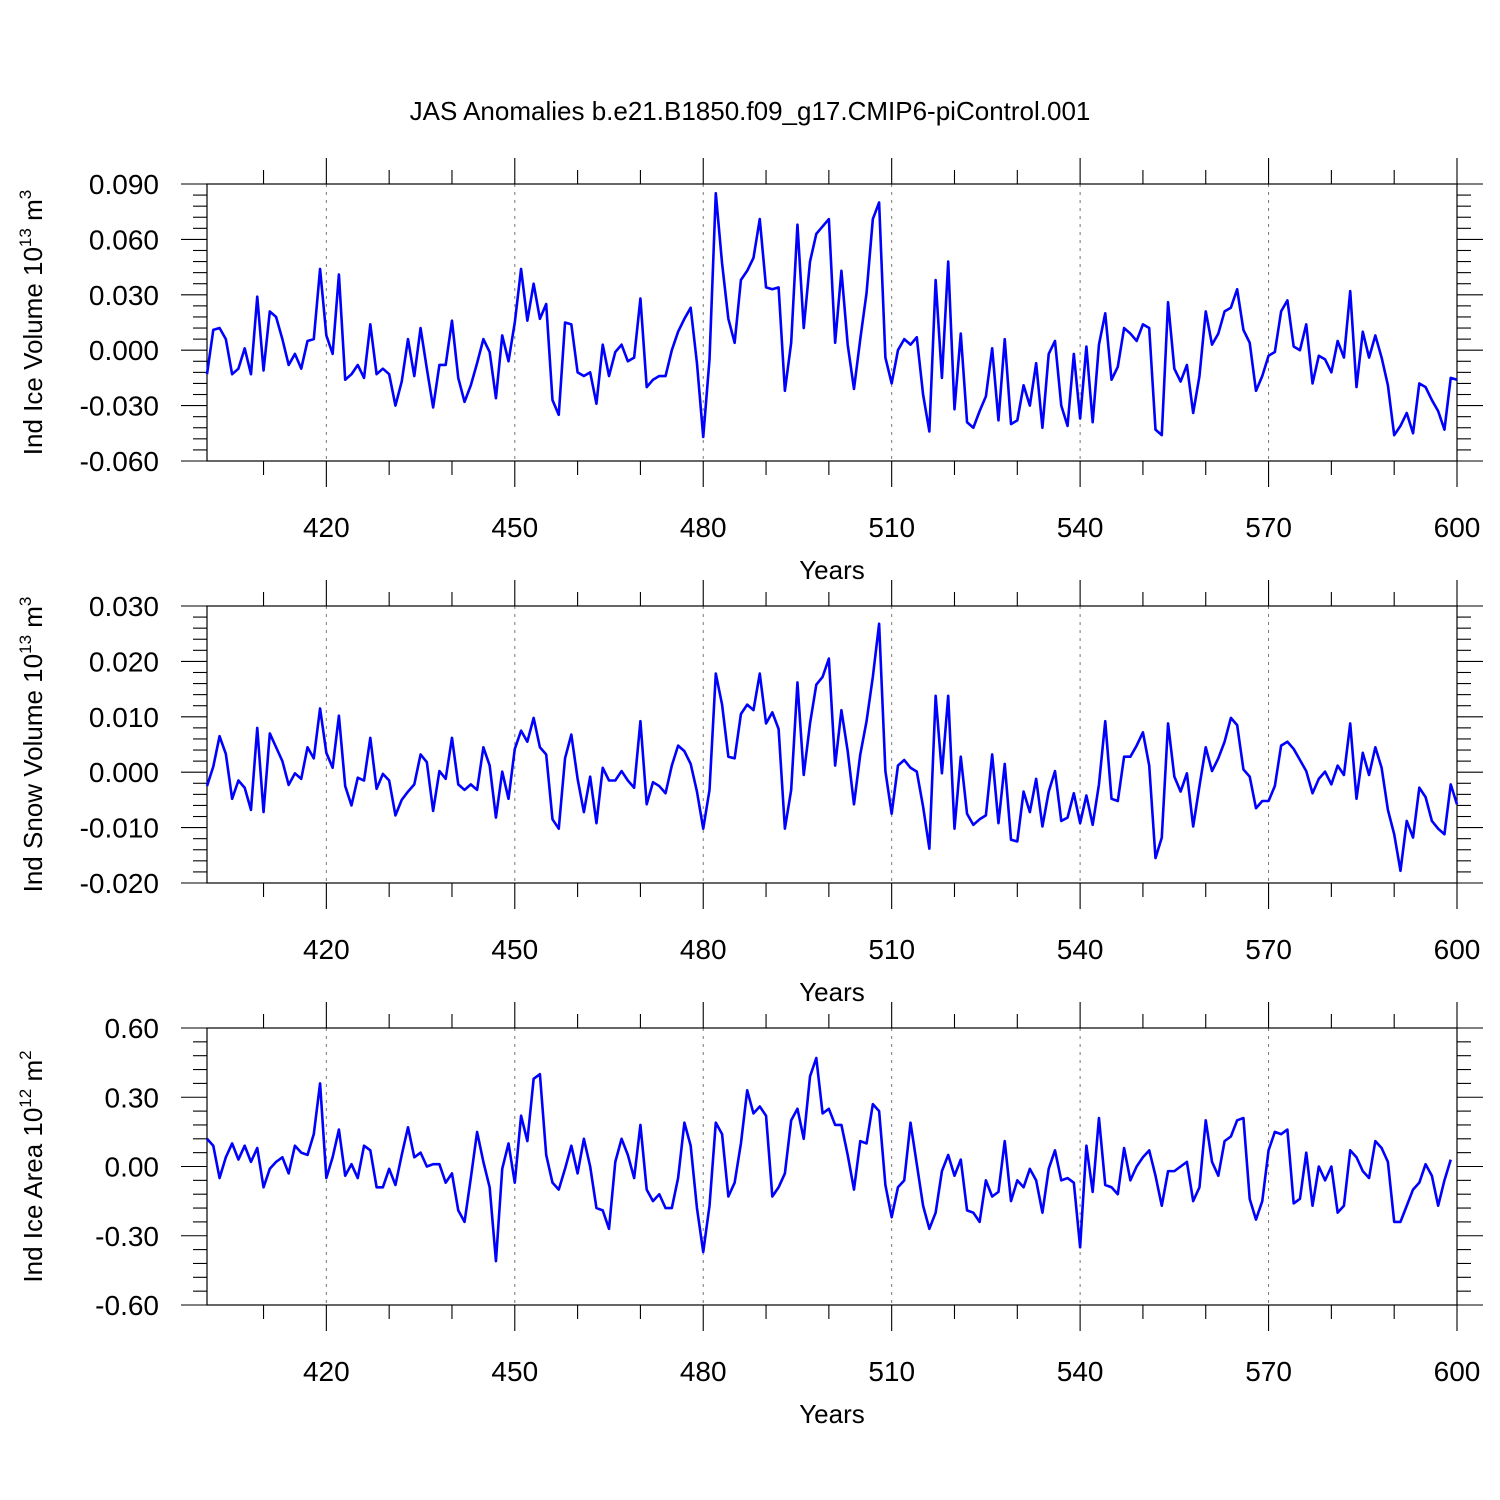 Image resolution: width=1500 pixels, height=1500 pixels. Describe the element at coordinates (119, 828) in the screenshot. I see `y-tick-label: -0.010` at that location.